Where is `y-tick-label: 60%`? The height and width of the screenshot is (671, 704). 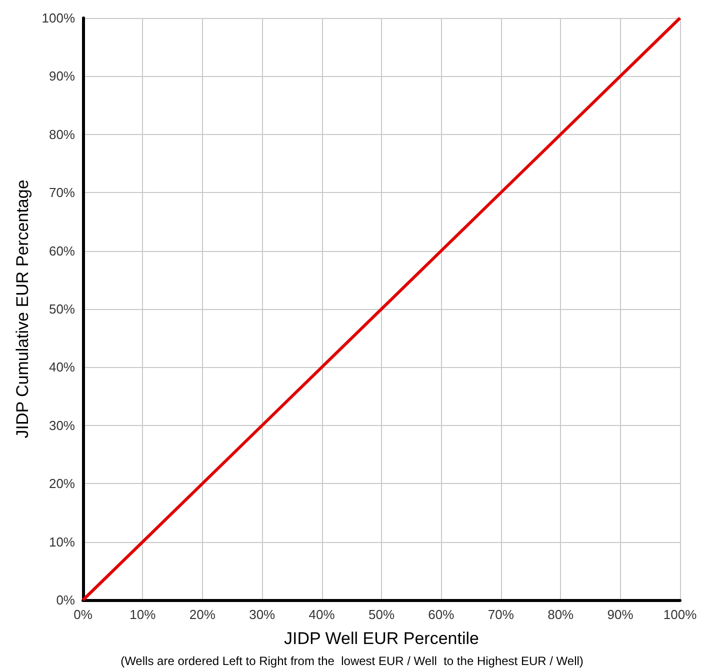 y-tick-label: 60% is located at coordinates (62, 250).